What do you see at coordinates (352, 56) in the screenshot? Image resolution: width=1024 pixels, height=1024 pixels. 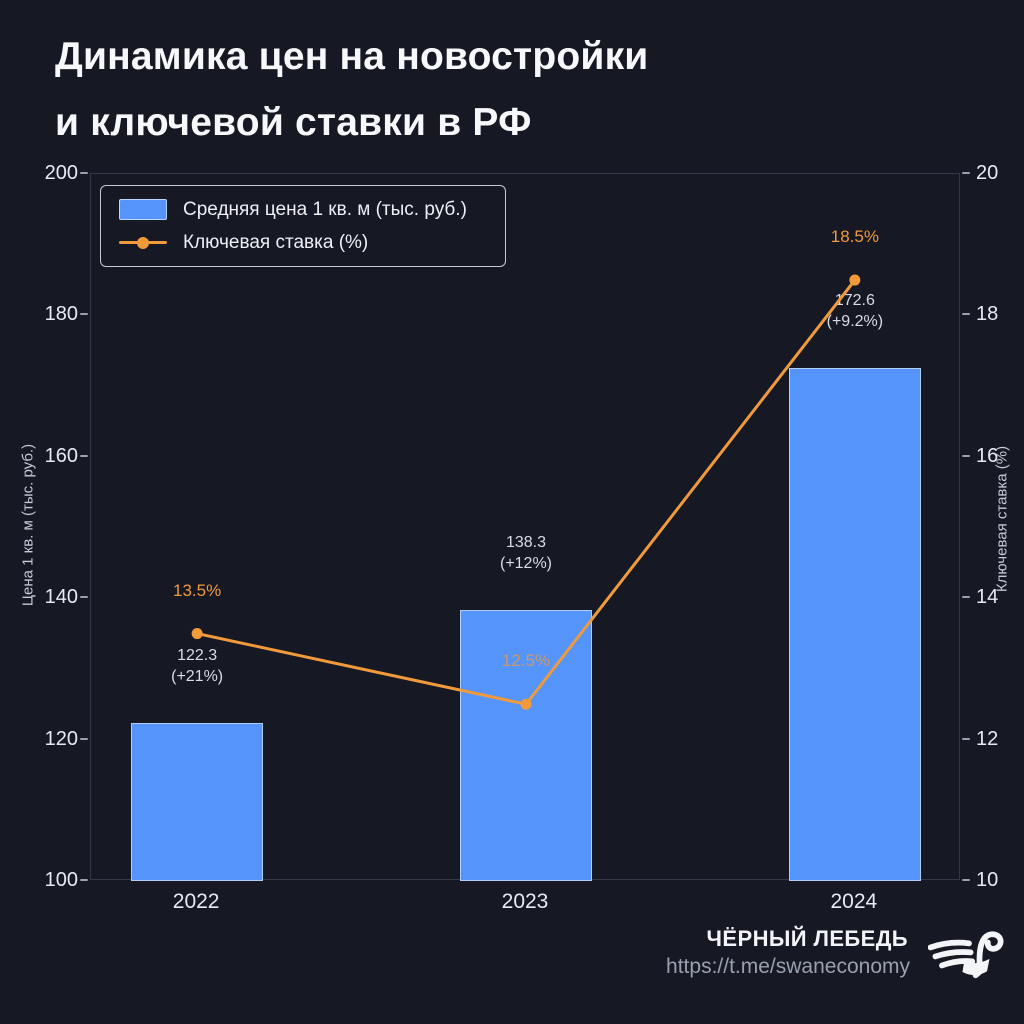 I see `chart-title-line1: Динамика цен на новостройки` at bounding box center [352, 56].